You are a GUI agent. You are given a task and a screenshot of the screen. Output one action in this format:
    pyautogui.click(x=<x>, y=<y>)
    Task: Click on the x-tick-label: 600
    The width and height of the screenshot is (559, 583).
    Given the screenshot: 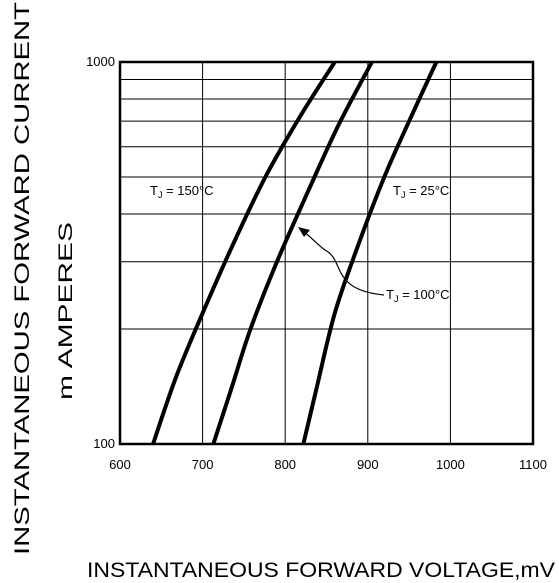 What is the action you would take?
    pyautogui.click(x=120, y=464)
    